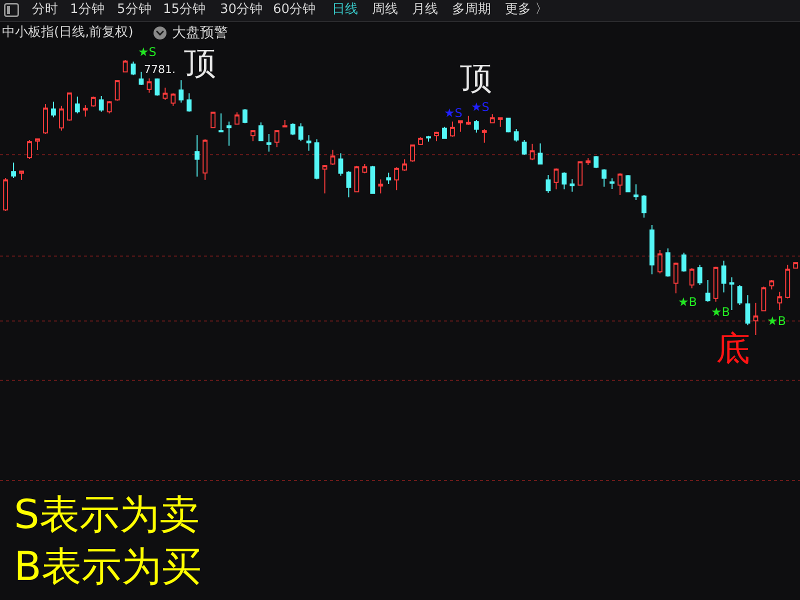 Image resolution: width=800 pixels, height=600 pixels. What do you see at coordinates (241, 10) in the screenshot?
I see `text: 30分钟` at bounding box center [241, 10].